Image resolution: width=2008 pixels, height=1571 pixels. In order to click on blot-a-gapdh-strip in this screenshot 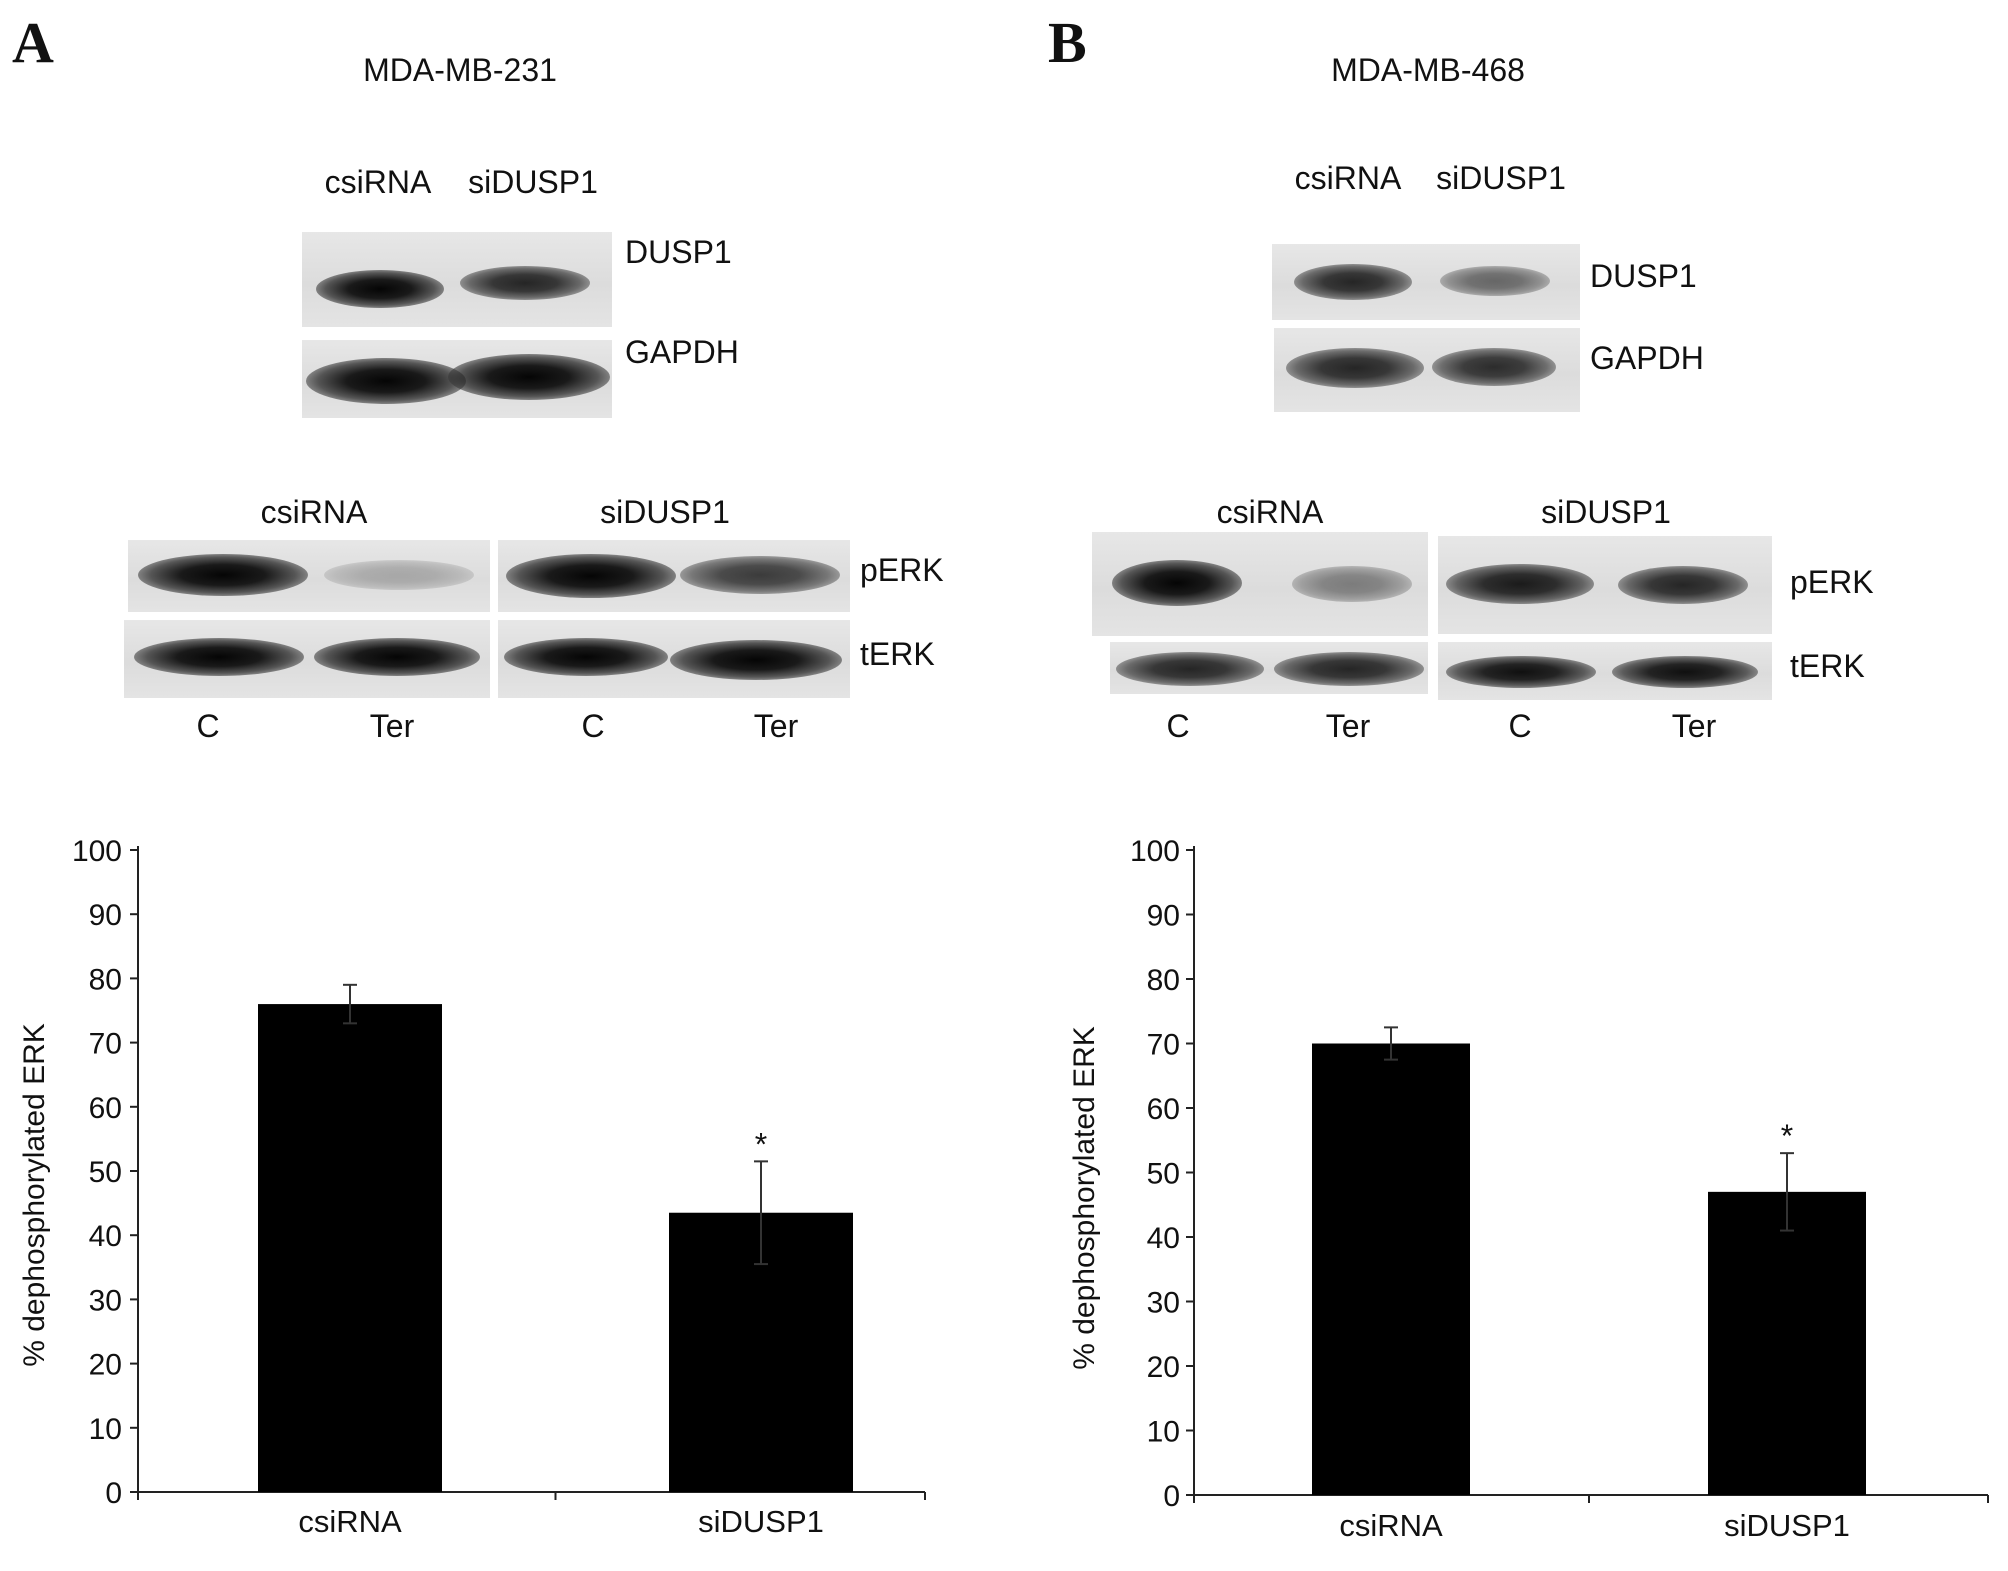, I will do `click(457, 379)`.